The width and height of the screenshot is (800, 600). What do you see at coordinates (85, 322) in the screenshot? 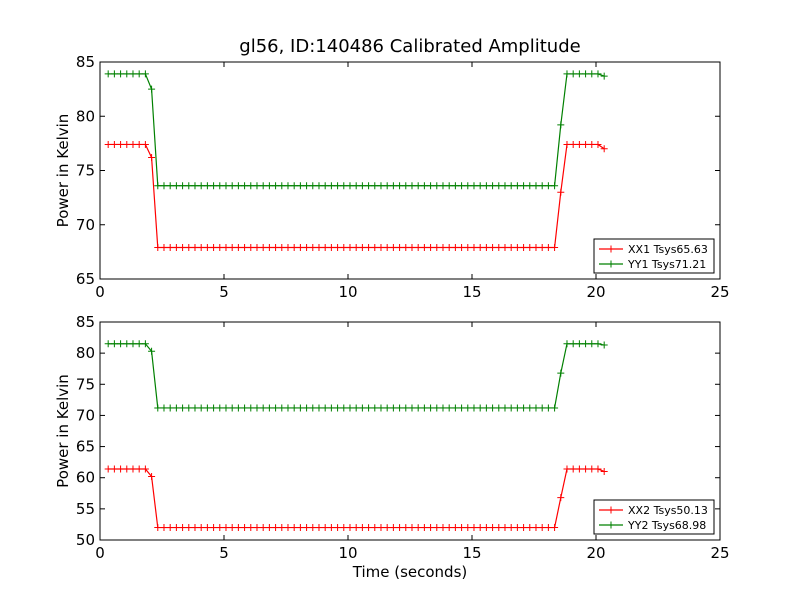
I see `y-tick-label: 85` at bounding box center [85, 322].